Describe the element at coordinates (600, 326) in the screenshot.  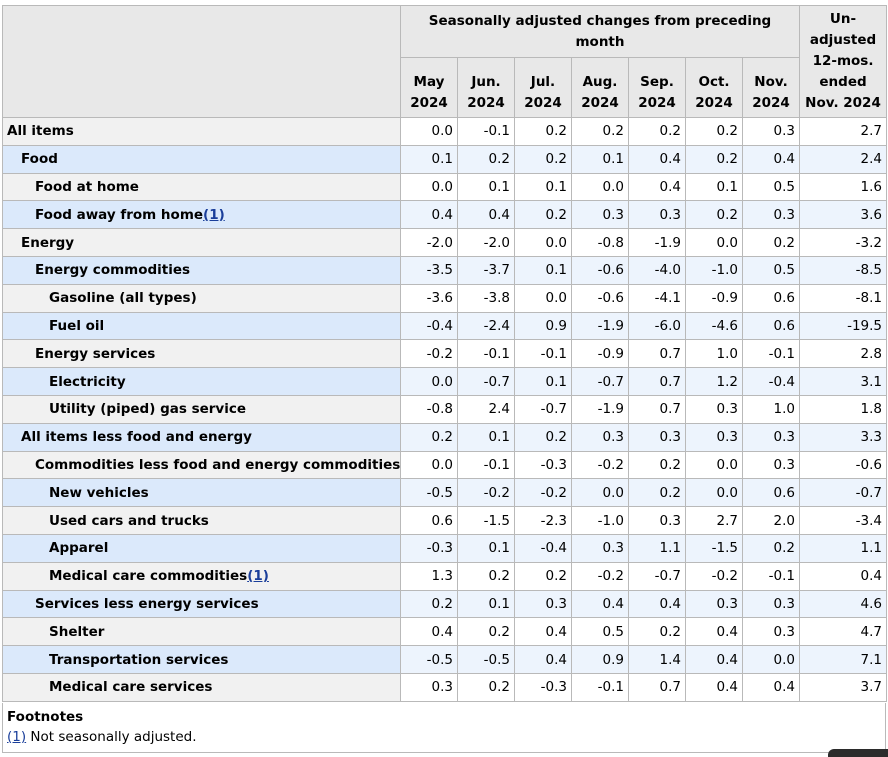
I see `value-cell: -1.9` at that location.